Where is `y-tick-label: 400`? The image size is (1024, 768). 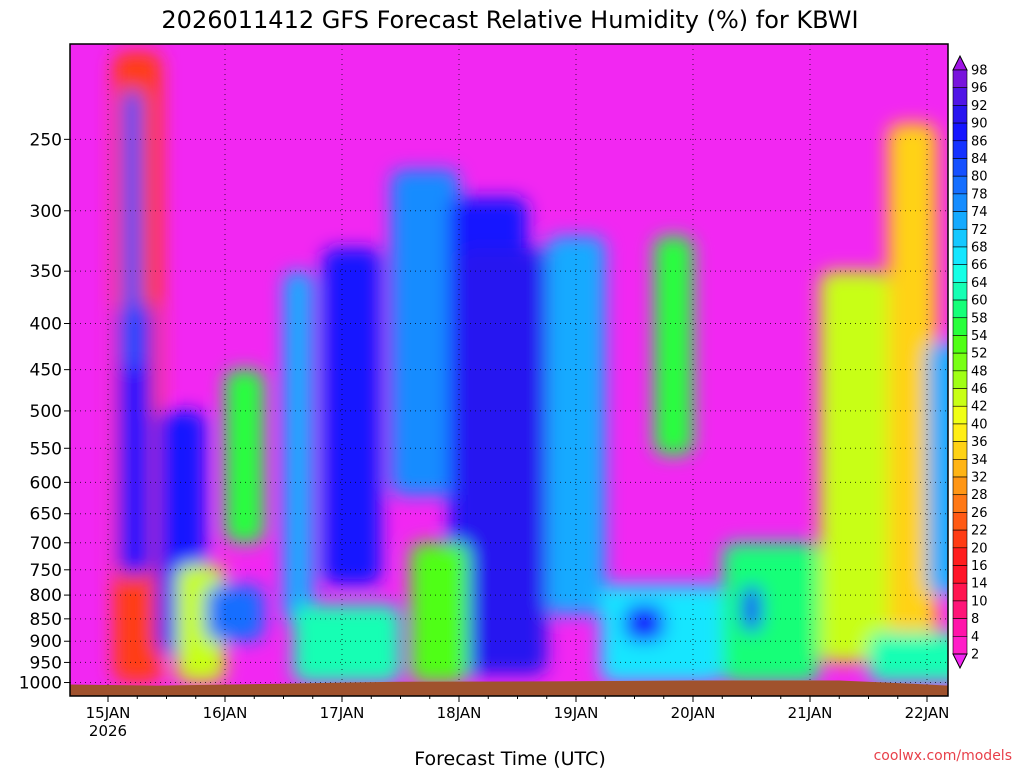
y-tick-label: 400 is located at coordinates (46, 325).